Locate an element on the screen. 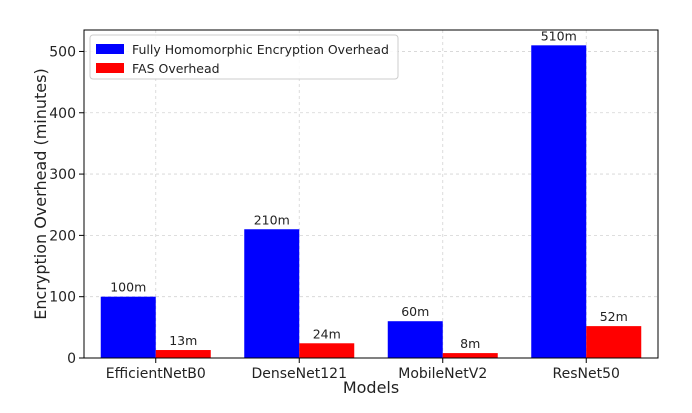 This screenshot has width=692, height=413. y-tick-label: 300 is located at coordinates (62, 175).